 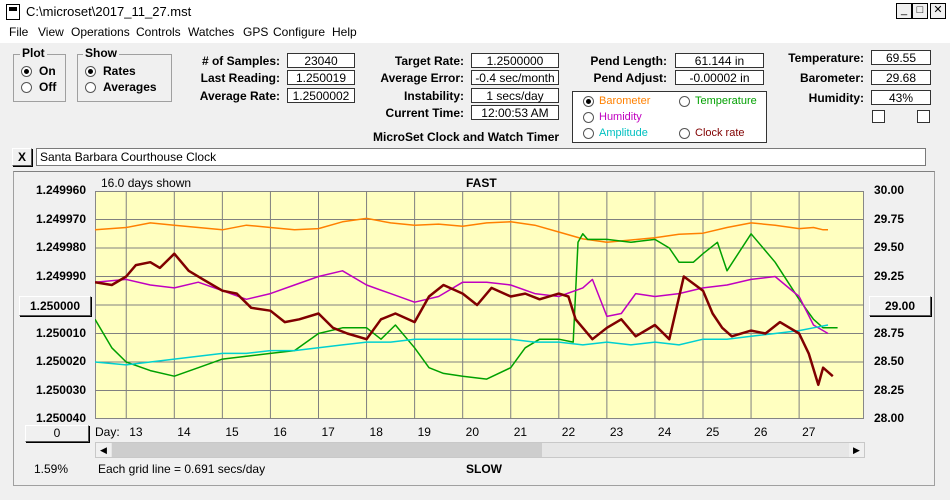 What do you see at coordinates (481, 157) in the screenshot?
I see `watch-name-input: Santa Barbara Courthouse Clock` at bounding box center [481, 157].